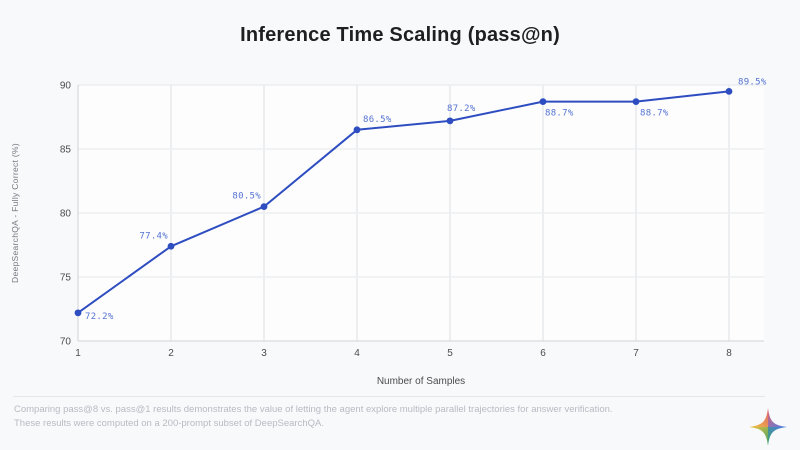 The width and height of the screenshot is (800, 450). Describe the element at coordinates (377, 120) in the screenshot. I see `svg-text: 86.5%` at that location.